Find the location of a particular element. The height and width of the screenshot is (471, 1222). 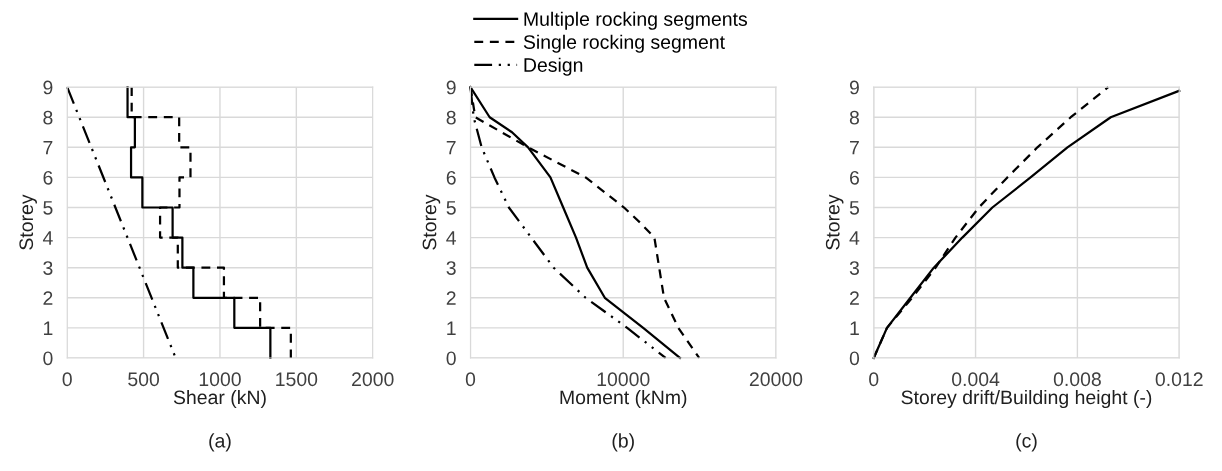

x-tick-label: 20000 is located at coordinates (776, 379).